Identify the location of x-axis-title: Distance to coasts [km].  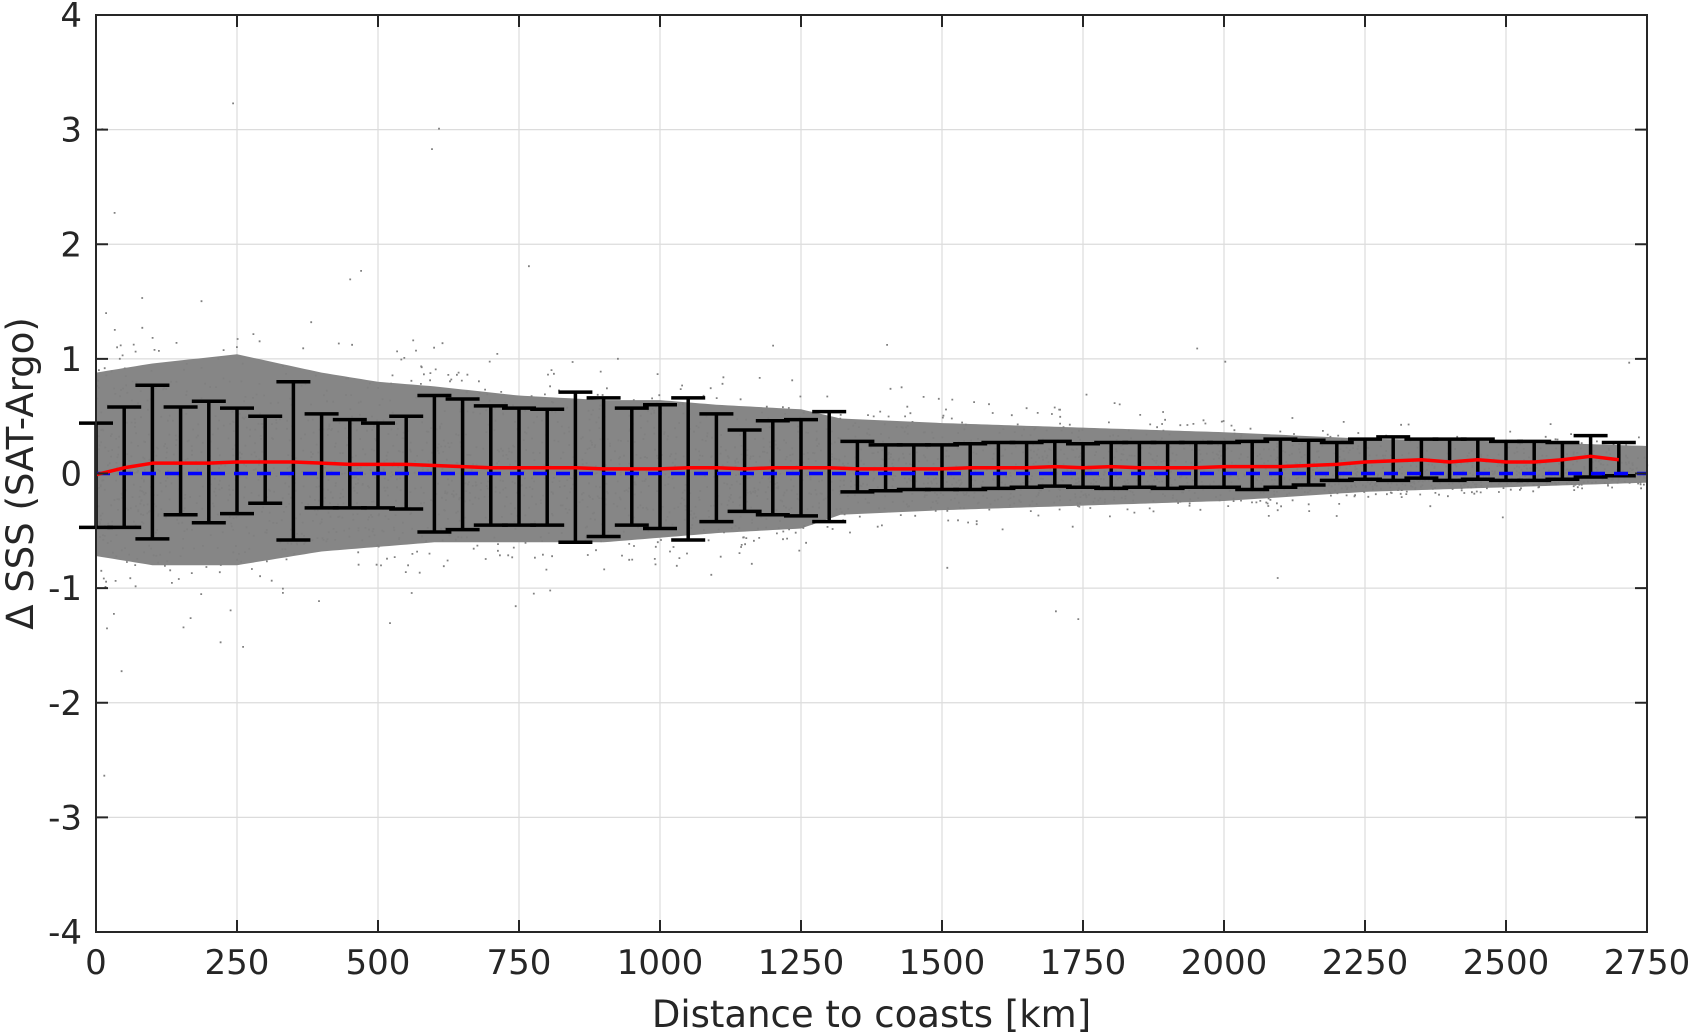
(871, 1014).